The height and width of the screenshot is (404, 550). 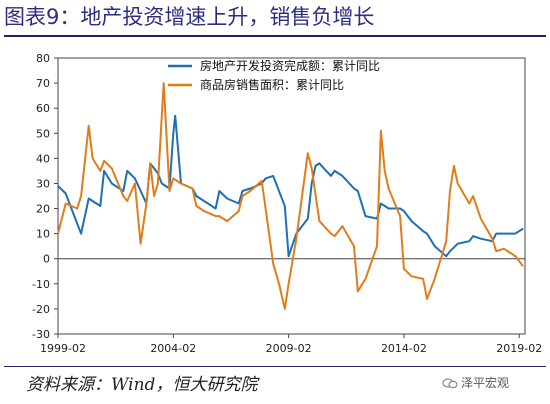 What do you see at coordinates (173, 348) in the screenshot?
I see `x-tick-label: 2004-02` at bounding box center [173, 348].